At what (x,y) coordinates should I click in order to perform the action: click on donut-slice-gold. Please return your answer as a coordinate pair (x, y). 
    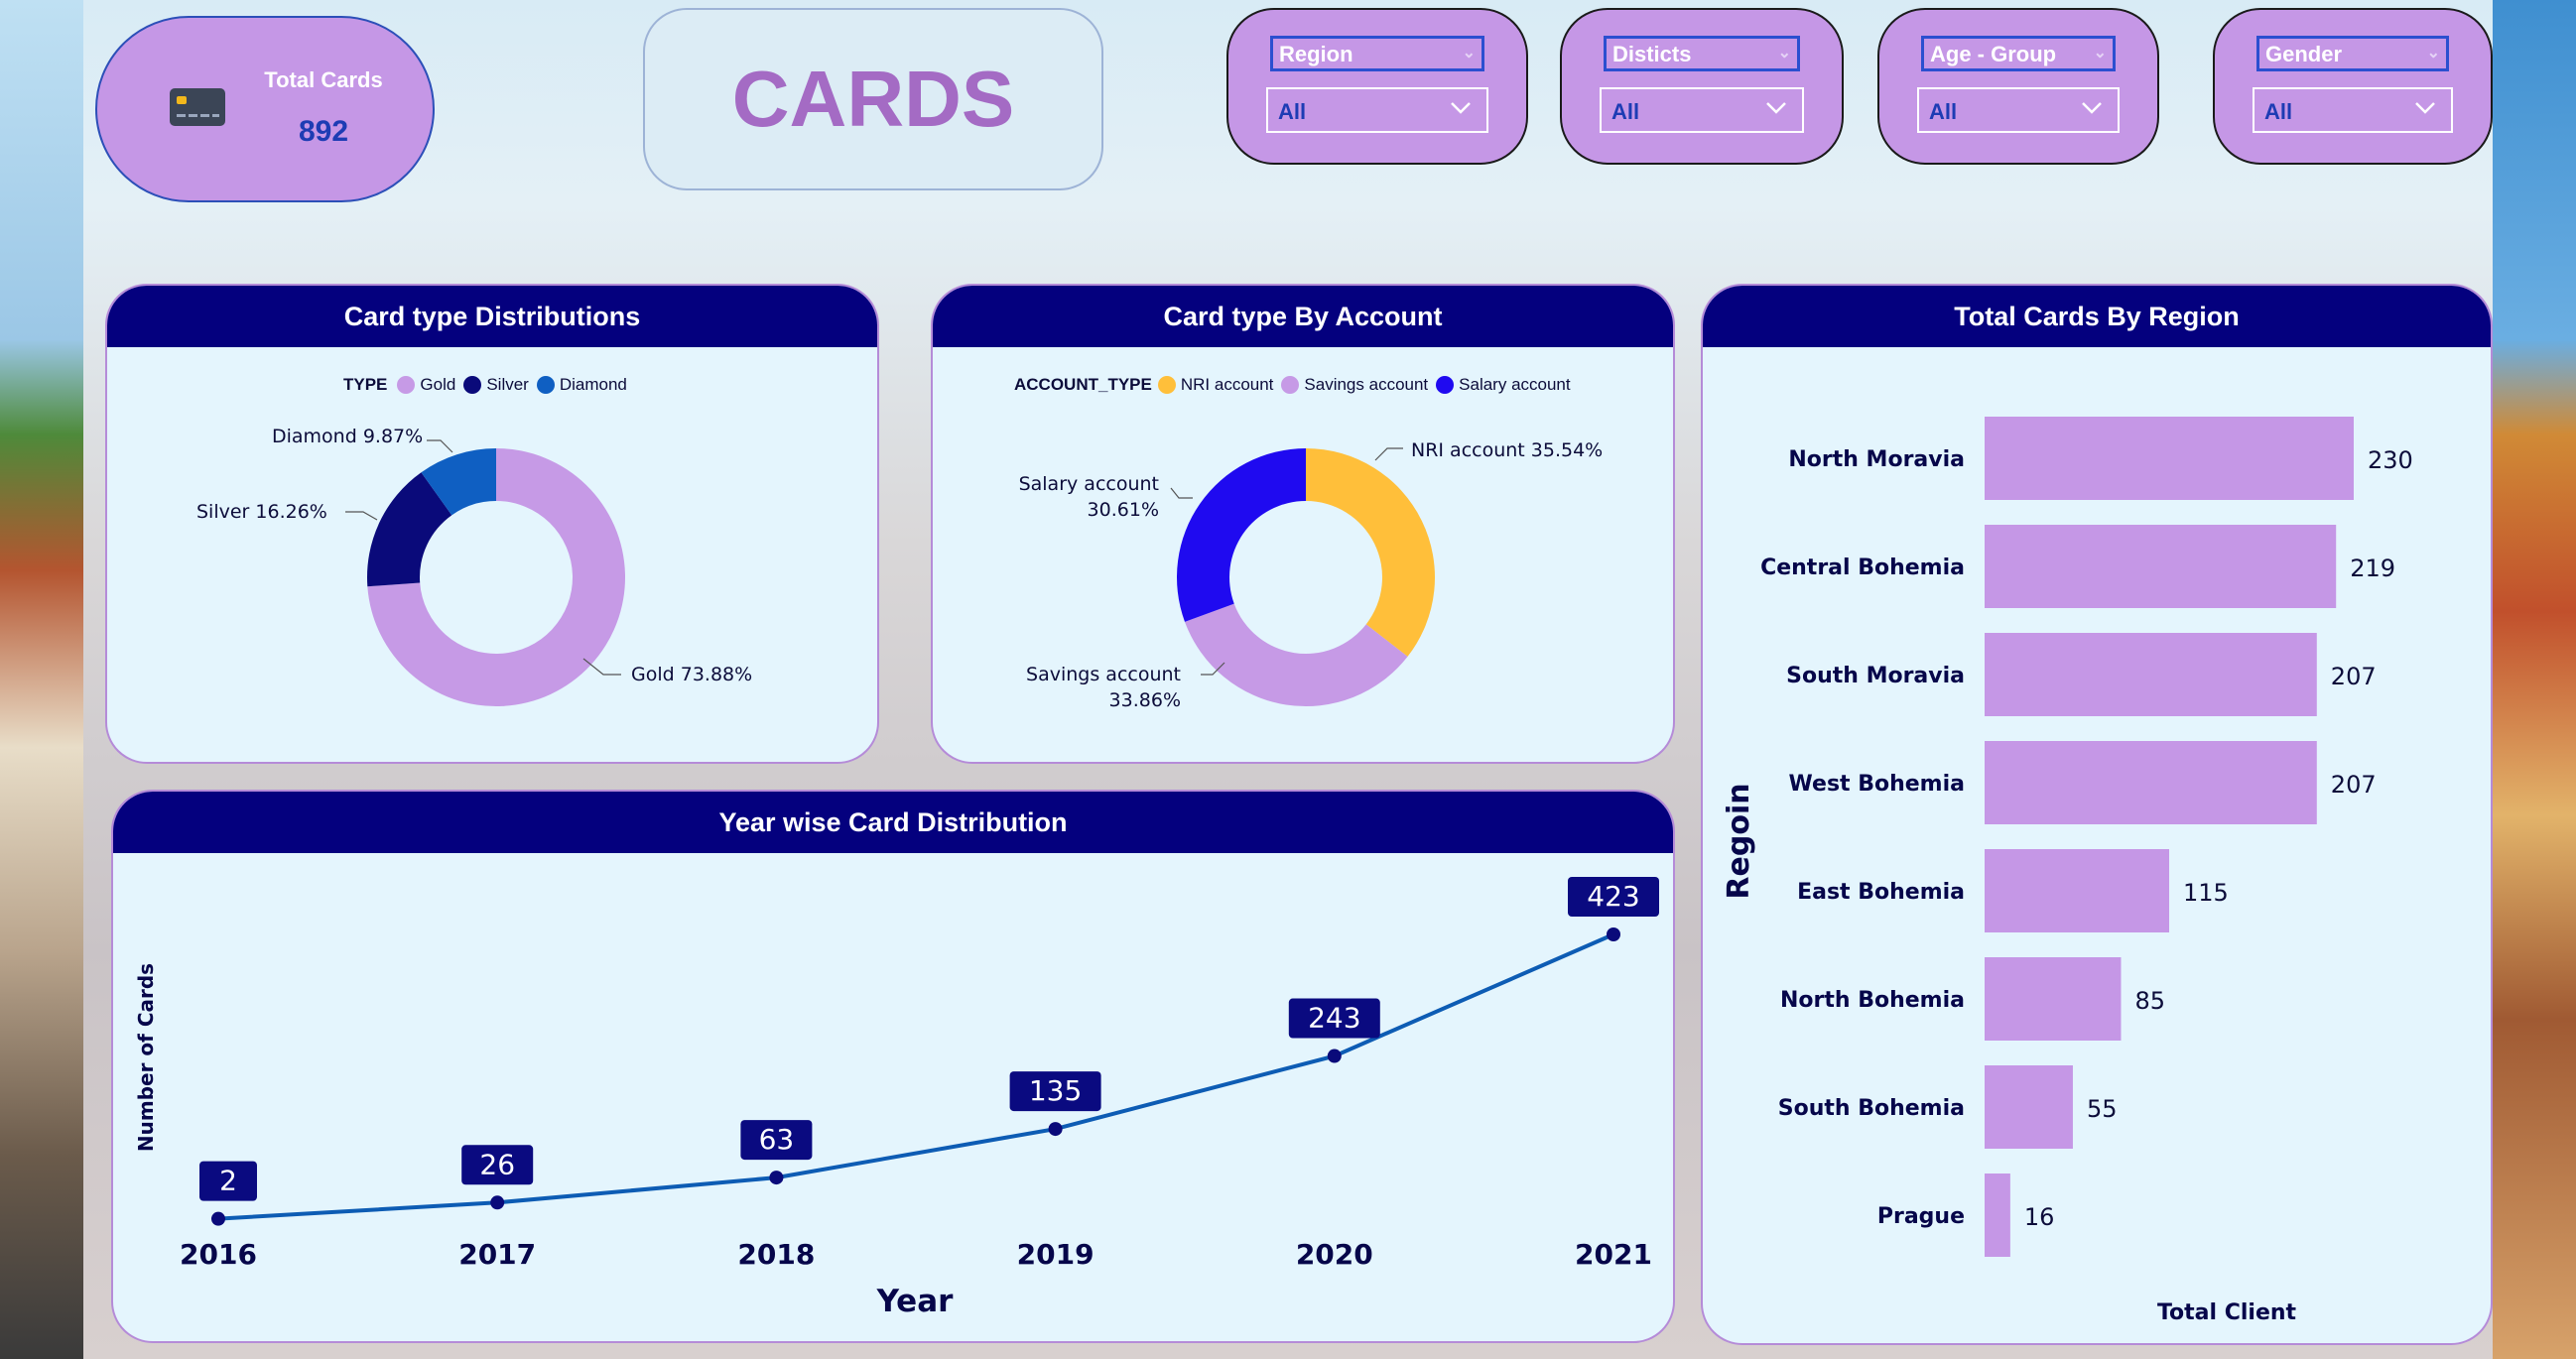
    Looking at the image, I should click on (496, 577).